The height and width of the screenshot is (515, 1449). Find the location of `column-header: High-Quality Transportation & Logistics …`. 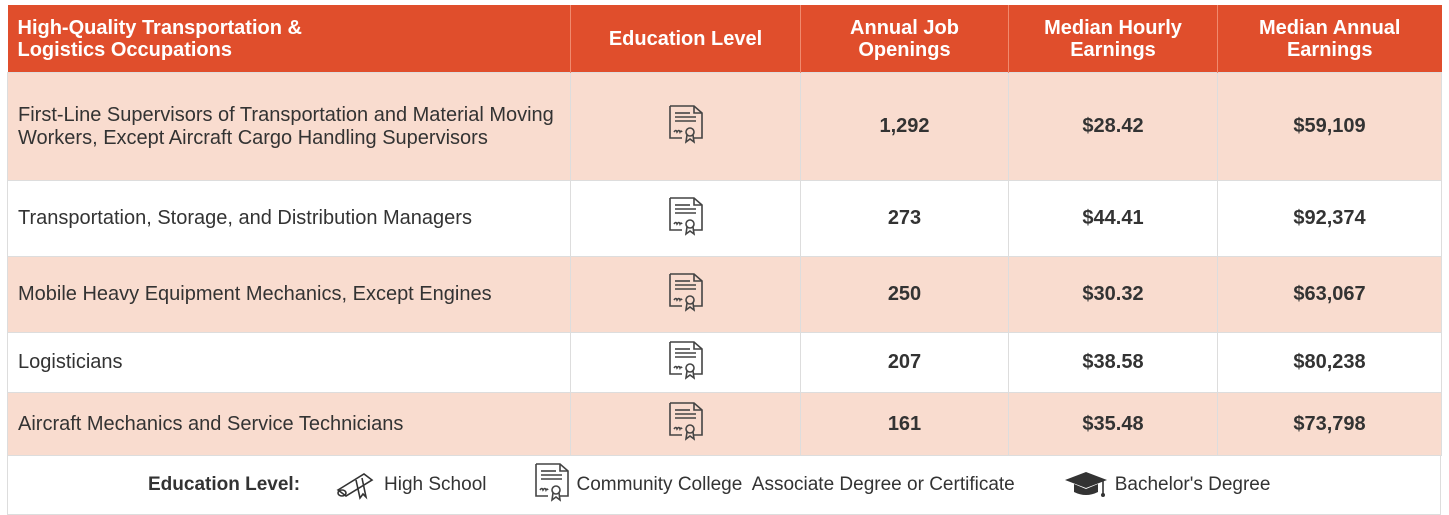

column-header: High-Quality Transportation & Logistics … is located at coordinates (289, 39).